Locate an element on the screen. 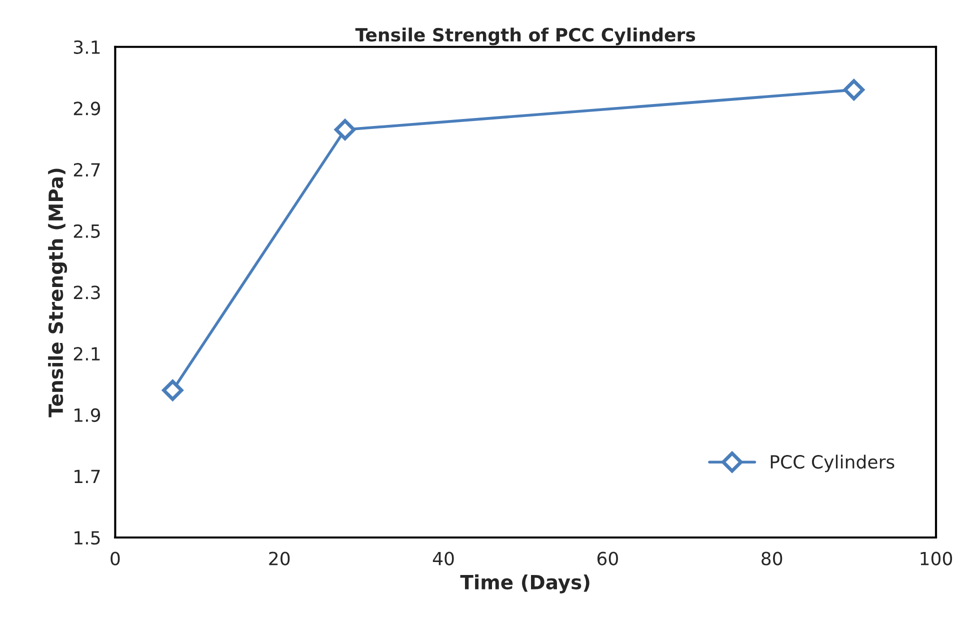 The height and width of the screenshot is (625, 960). y-tick-label: 2.7 is located at coordinates (87, 169).